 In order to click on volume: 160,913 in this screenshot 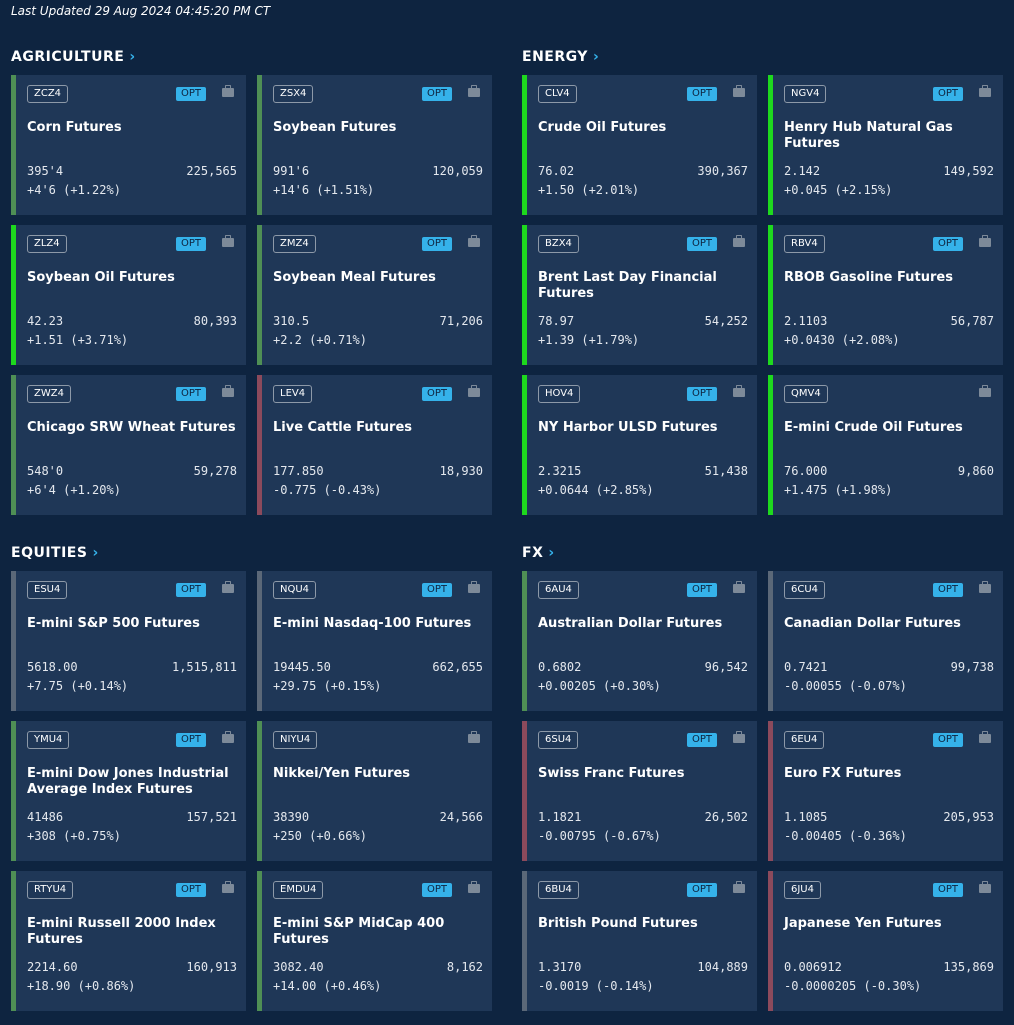, I will do `click(211, 967)`.